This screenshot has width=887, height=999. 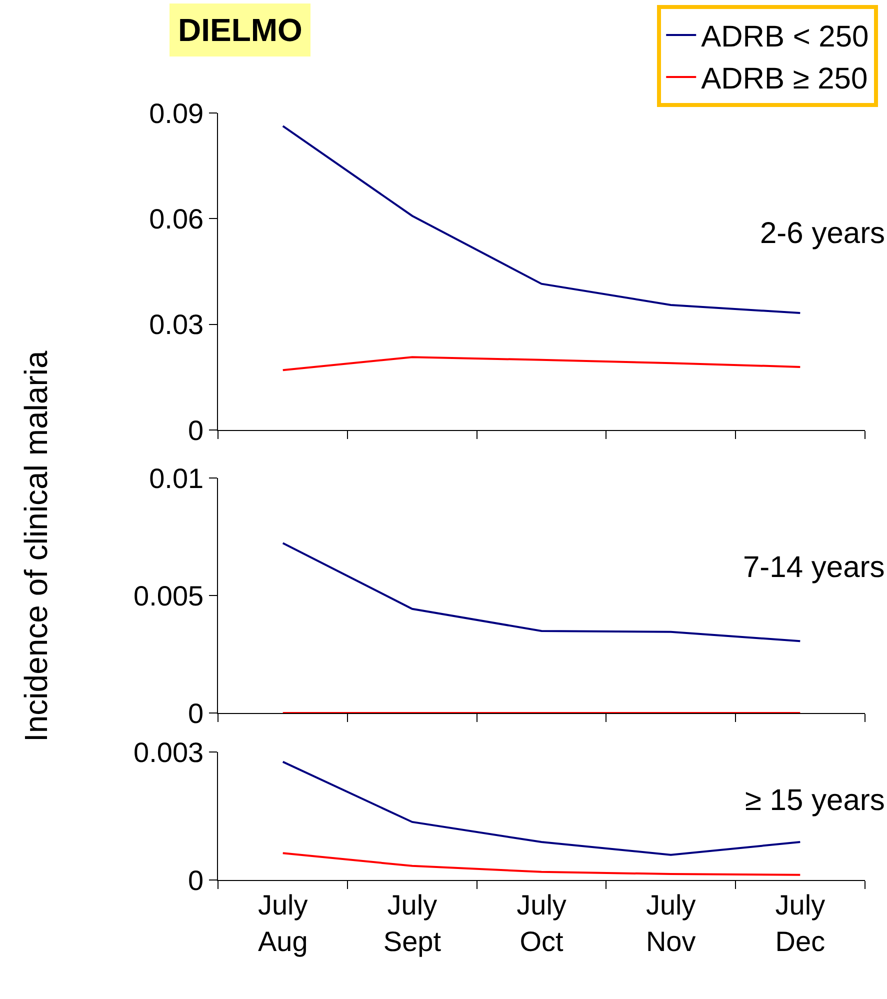 I want to click on legend-label: ADRB < 250, so click(x=785, y=37).